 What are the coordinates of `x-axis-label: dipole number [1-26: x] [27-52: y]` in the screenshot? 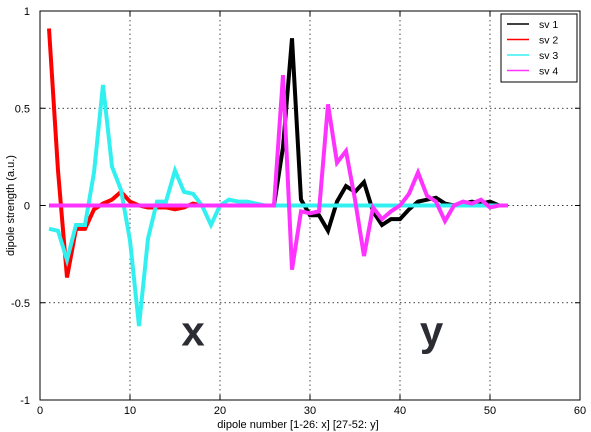 It's located at (297, 425).